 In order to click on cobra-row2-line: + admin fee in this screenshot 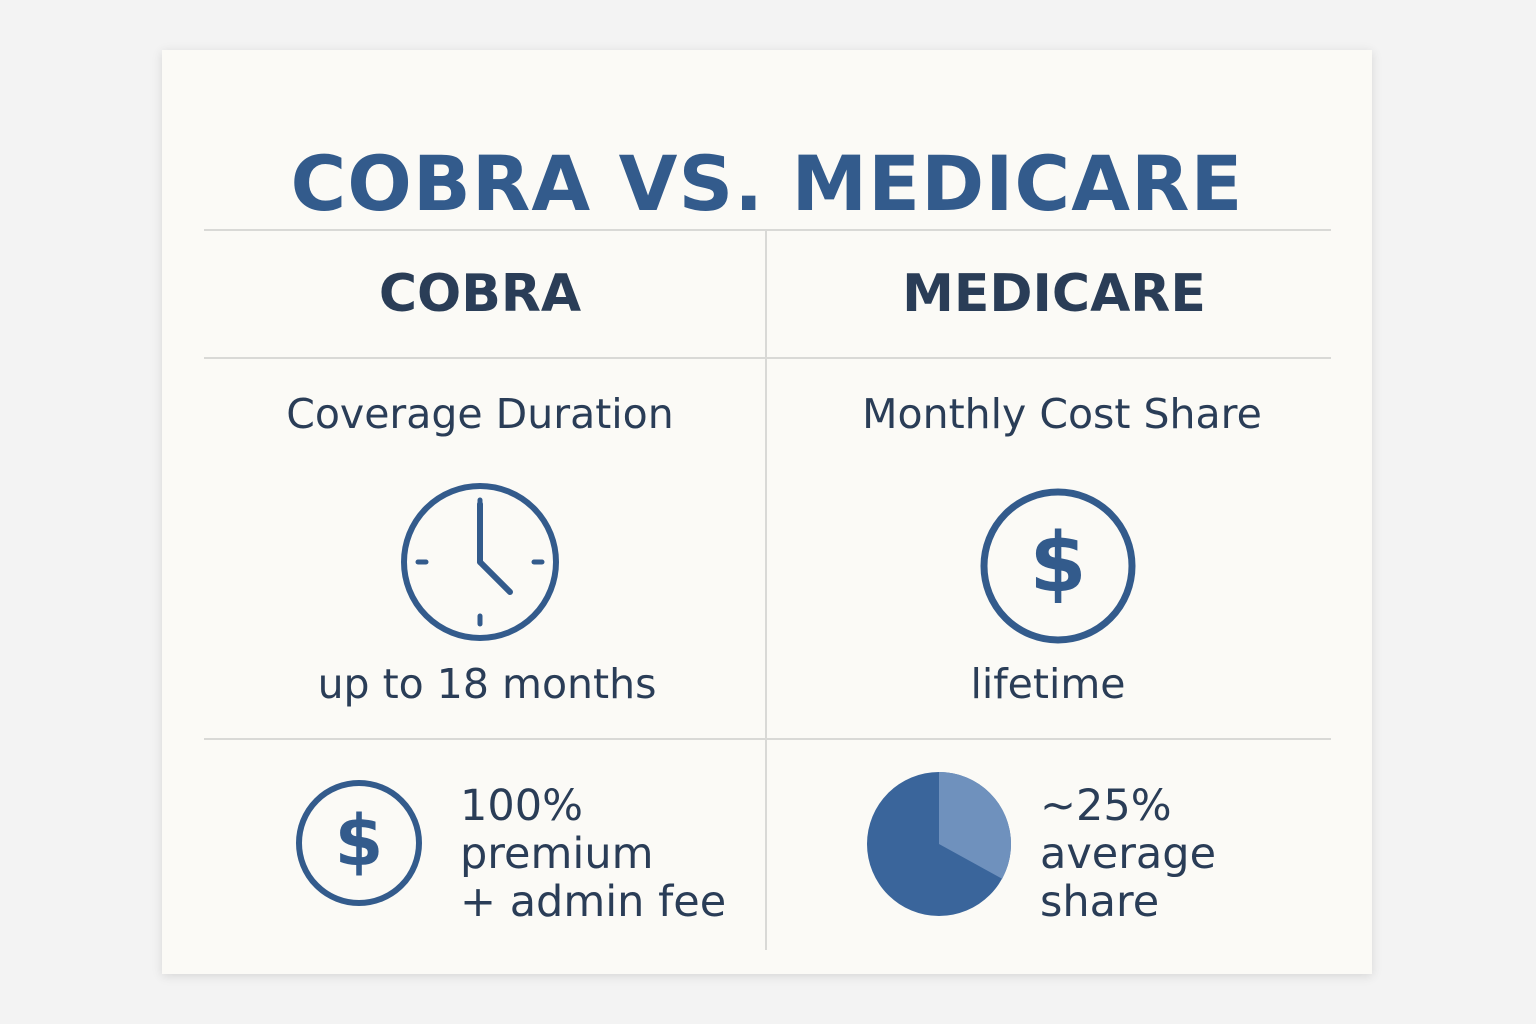, I will do `click(593, 902)`.